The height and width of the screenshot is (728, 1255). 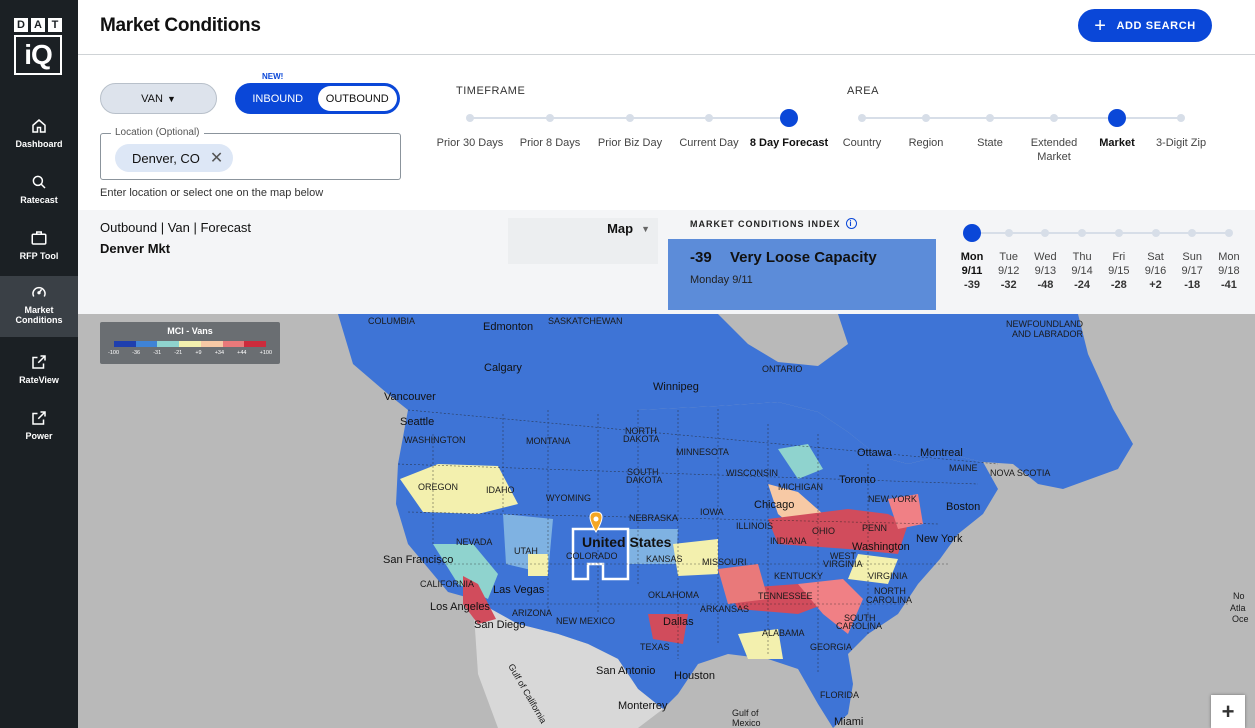 What do you see at coordinates (843, 556) in the screenshot?
I see `map-label: WEST` at bounding box center [843, 556].